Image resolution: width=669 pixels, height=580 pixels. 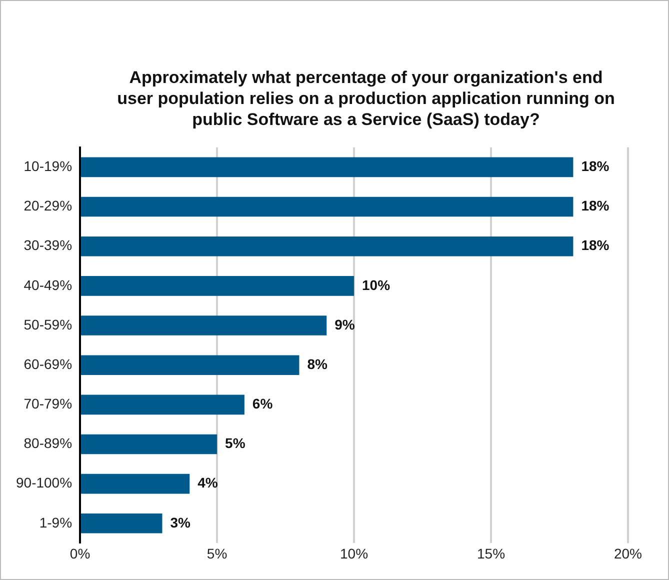 I want to click on data-label: 6%, so click(x=263, y=404).